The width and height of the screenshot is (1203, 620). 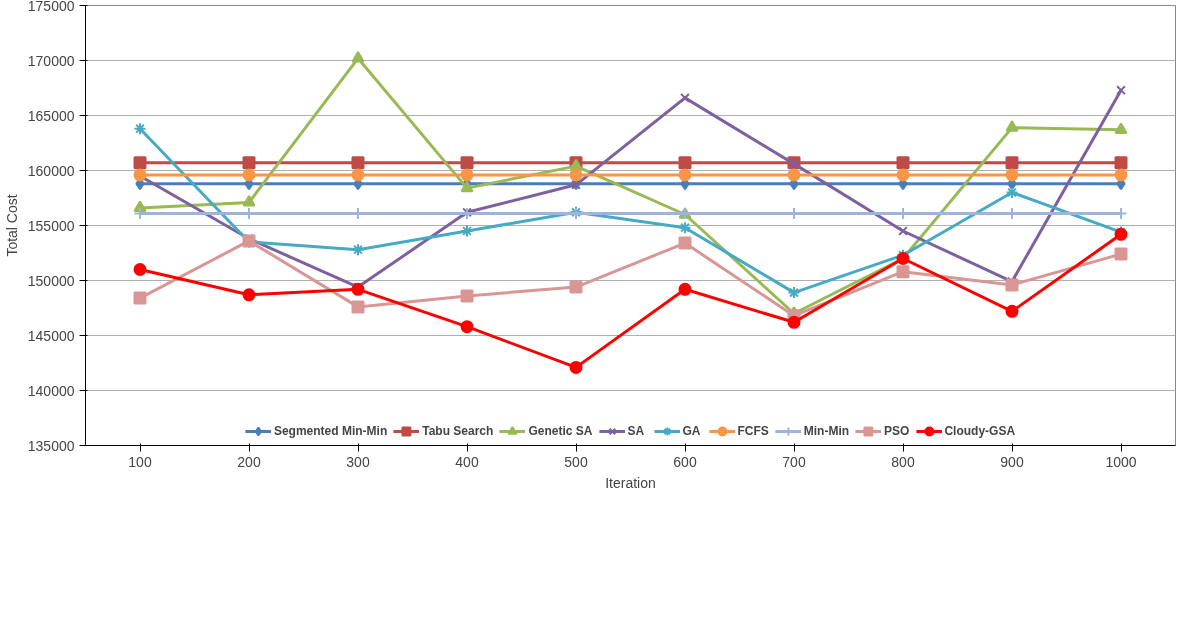 I want to click on y-tick-label: 135000, so click(x=51, y=445).